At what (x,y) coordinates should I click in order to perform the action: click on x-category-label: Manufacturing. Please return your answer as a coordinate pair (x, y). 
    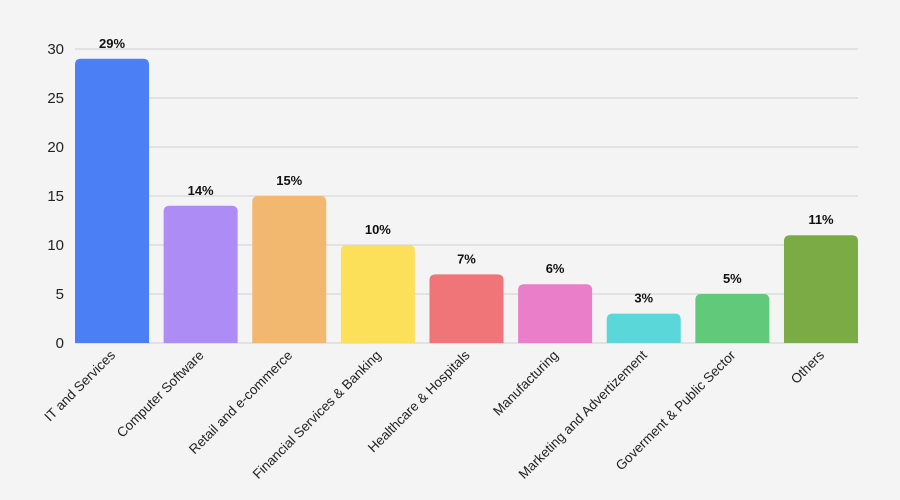
    Looking at the image, I should click on (525, 383).